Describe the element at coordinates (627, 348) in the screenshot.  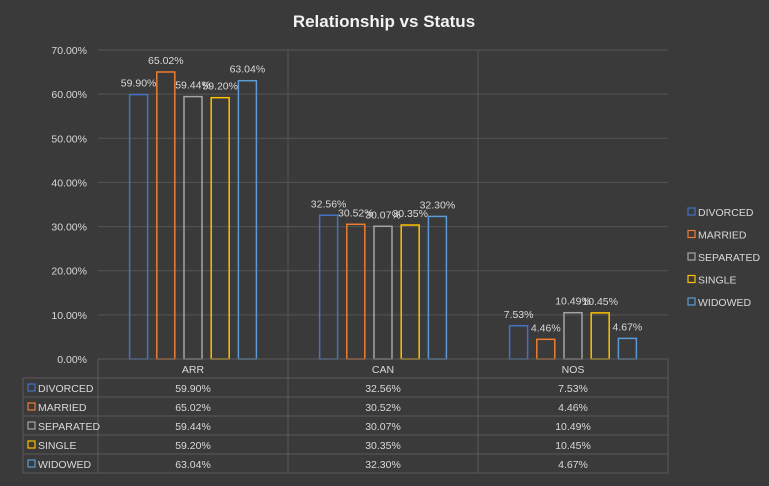
I see `bar-widowed-nos` at that location.